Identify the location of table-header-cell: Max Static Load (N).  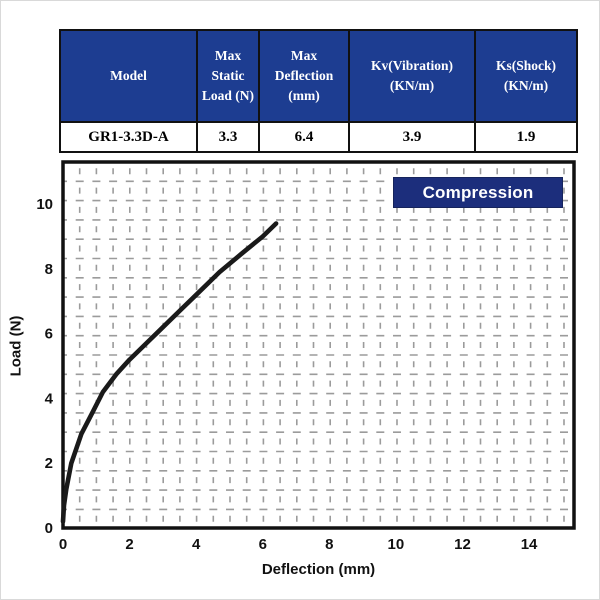
(228, 76).